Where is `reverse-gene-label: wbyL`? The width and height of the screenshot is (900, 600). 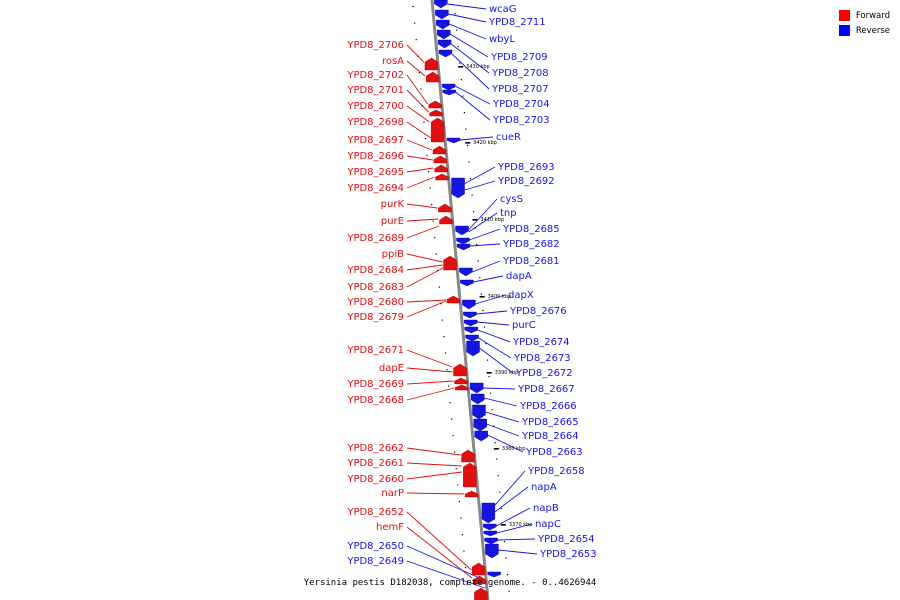 reverse-gene-label: wbyL is located at coordinates (502, 39).